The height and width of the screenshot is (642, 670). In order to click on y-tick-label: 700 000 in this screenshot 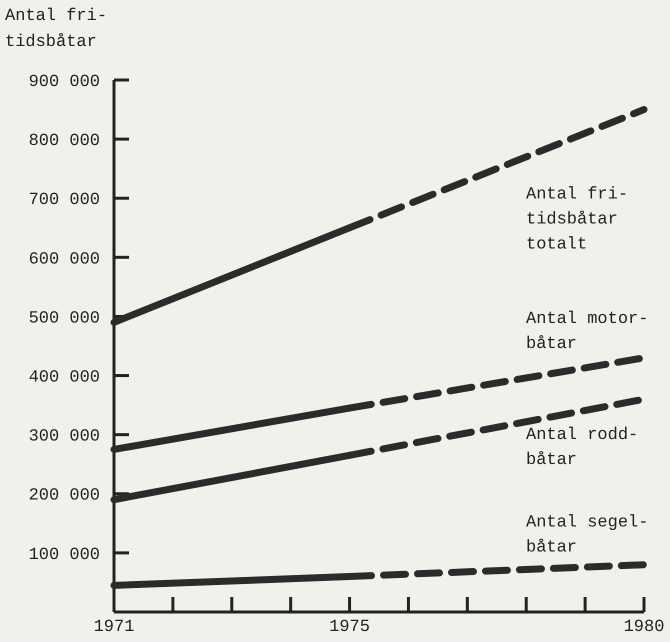, I will do `click(64, 200)`.